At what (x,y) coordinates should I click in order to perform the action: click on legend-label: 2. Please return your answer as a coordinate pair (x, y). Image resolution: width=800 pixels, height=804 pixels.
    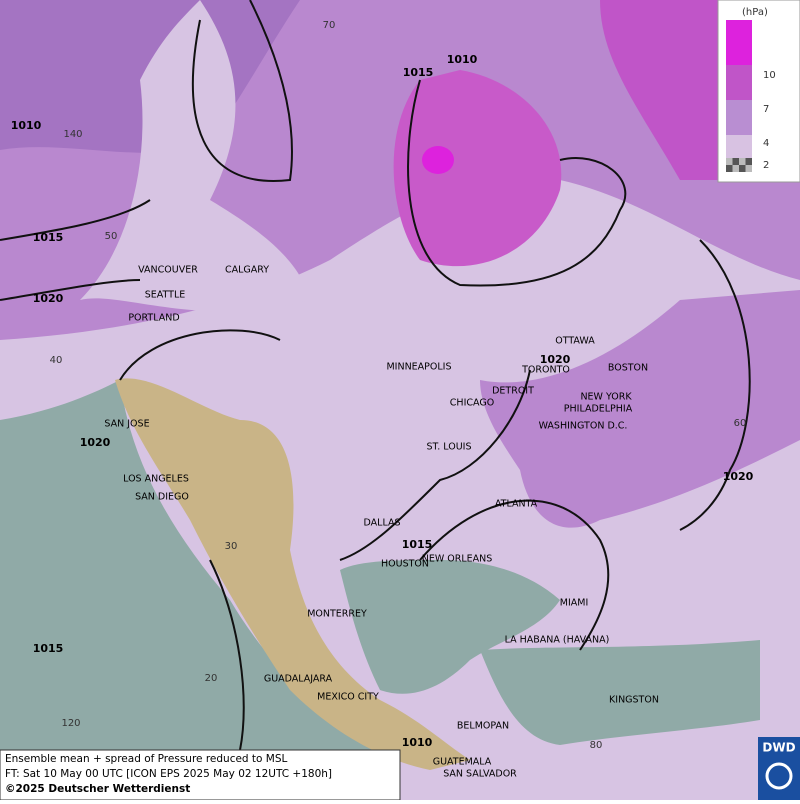
    Looking at the image, I should click on (766, 165).